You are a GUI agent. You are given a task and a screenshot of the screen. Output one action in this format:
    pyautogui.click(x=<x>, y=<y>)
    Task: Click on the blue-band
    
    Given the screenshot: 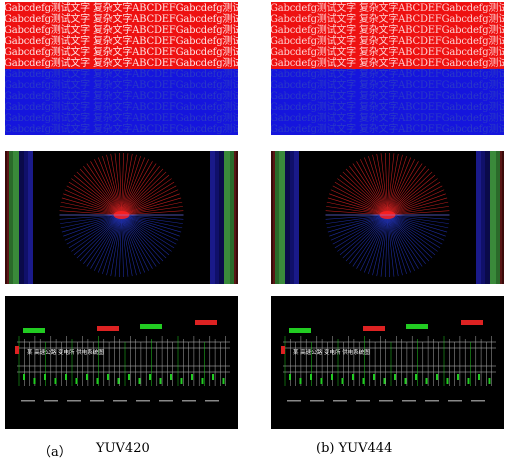 What is the action you would take?
    pyautogui.click(x=121, y=101)
    